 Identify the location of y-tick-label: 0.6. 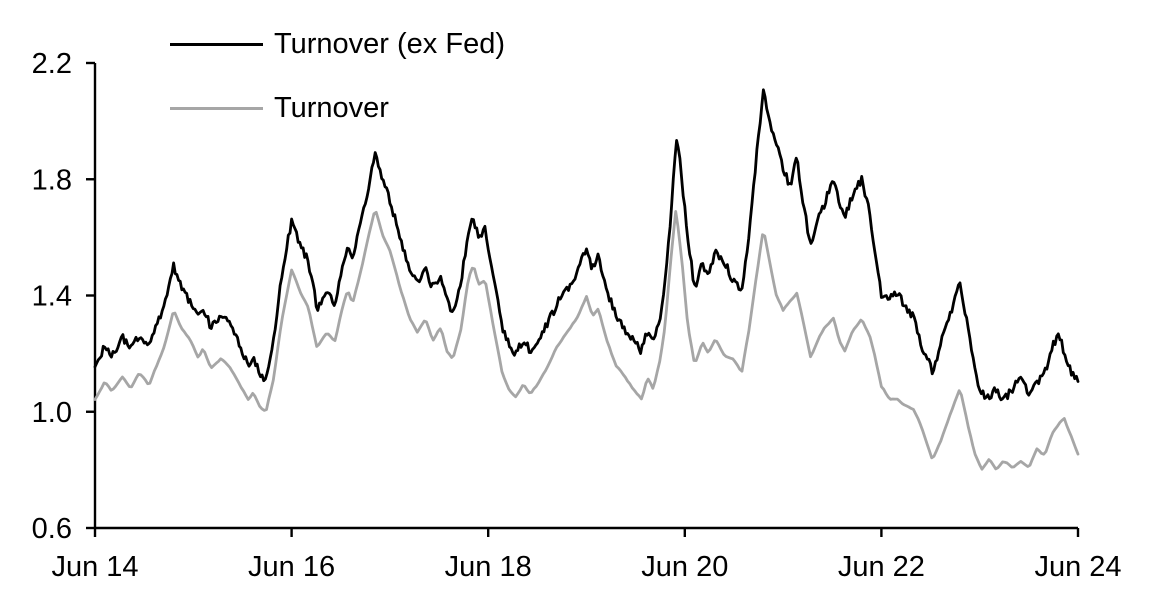
(52, 529).